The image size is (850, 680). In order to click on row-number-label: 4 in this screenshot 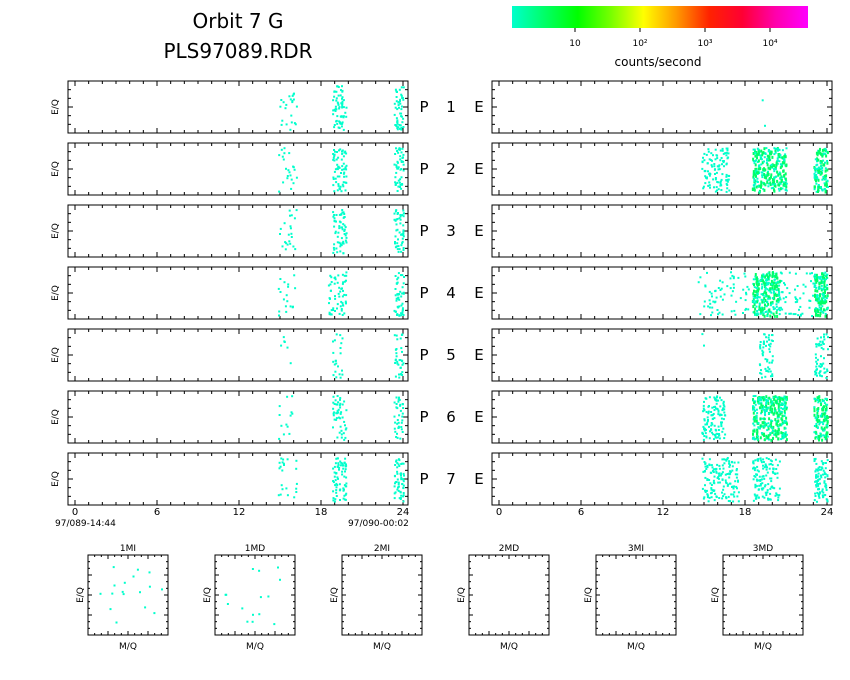, I will do `click(451, 293)`.